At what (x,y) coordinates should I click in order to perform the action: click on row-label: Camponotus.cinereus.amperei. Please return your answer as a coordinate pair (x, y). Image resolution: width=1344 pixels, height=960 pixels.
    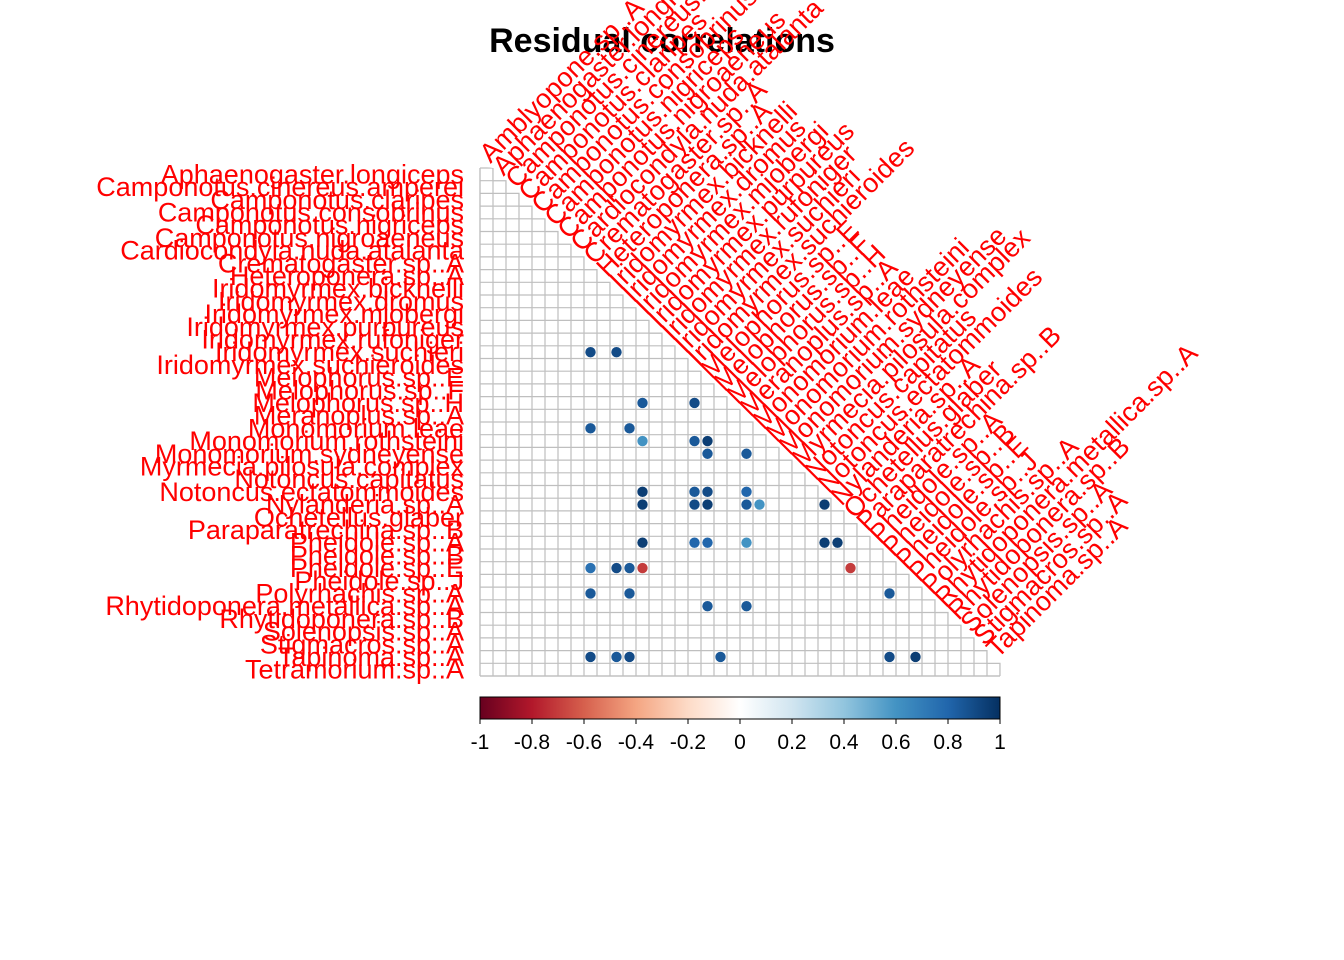
    Looking at the image, I should click on (280, 187).